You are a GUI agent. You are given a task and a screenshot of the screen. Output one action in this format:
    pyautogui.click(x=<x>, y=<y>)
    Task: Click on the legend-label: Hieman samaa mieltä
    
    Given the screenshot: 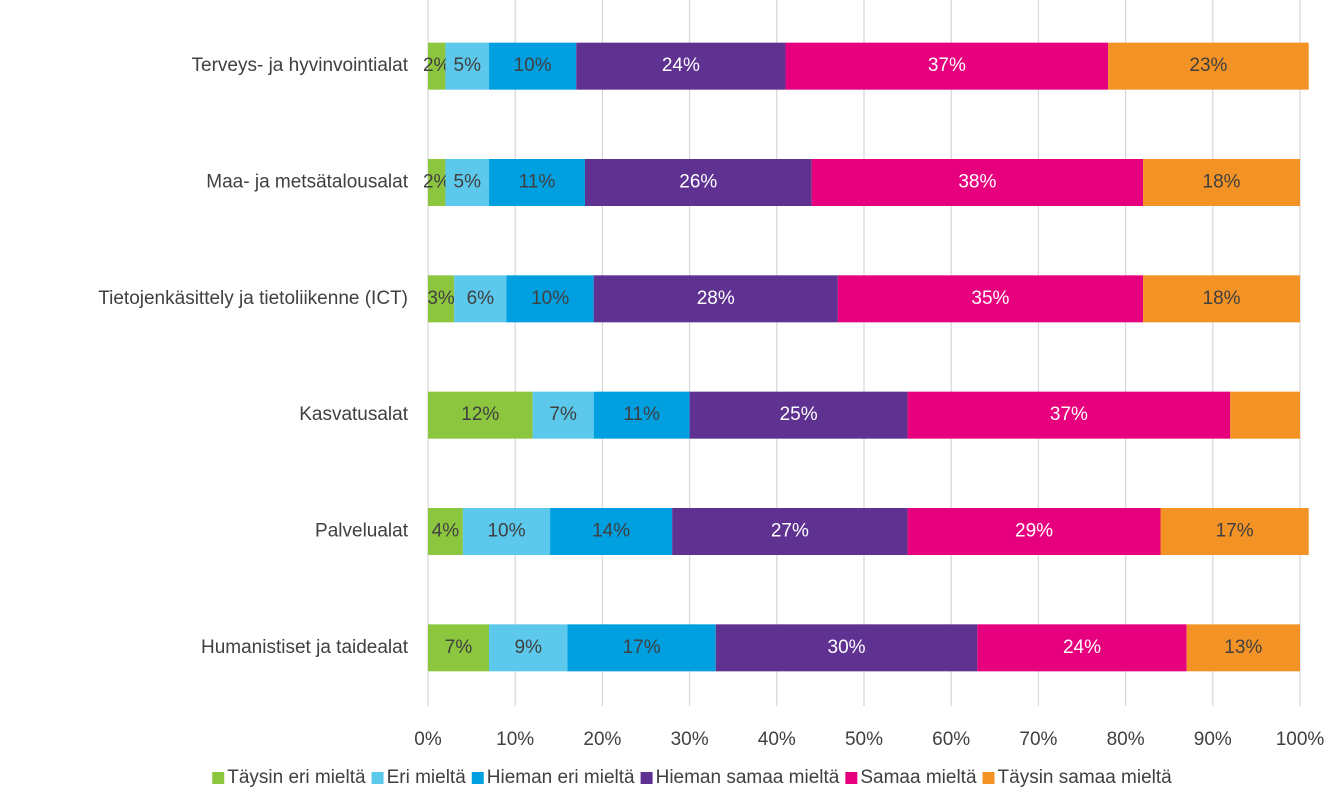 What is the action you would take?
    pyautogui.click(x=748, y=777)
    